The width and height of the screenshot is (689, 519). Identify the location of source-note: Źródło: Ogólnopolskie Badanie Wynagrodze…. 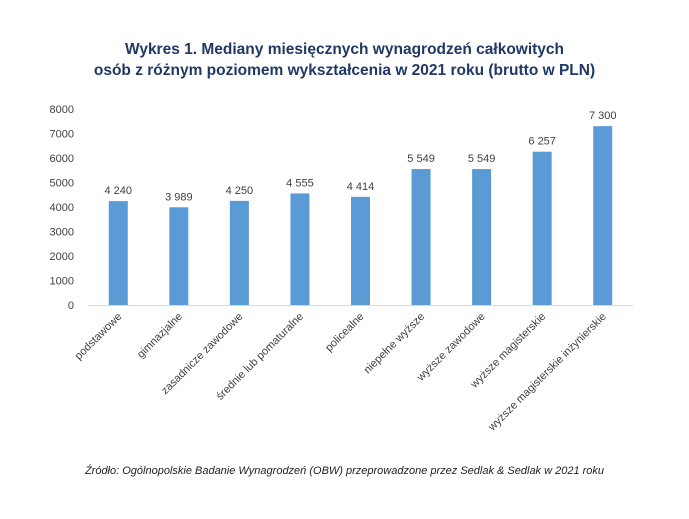
(344, 471).